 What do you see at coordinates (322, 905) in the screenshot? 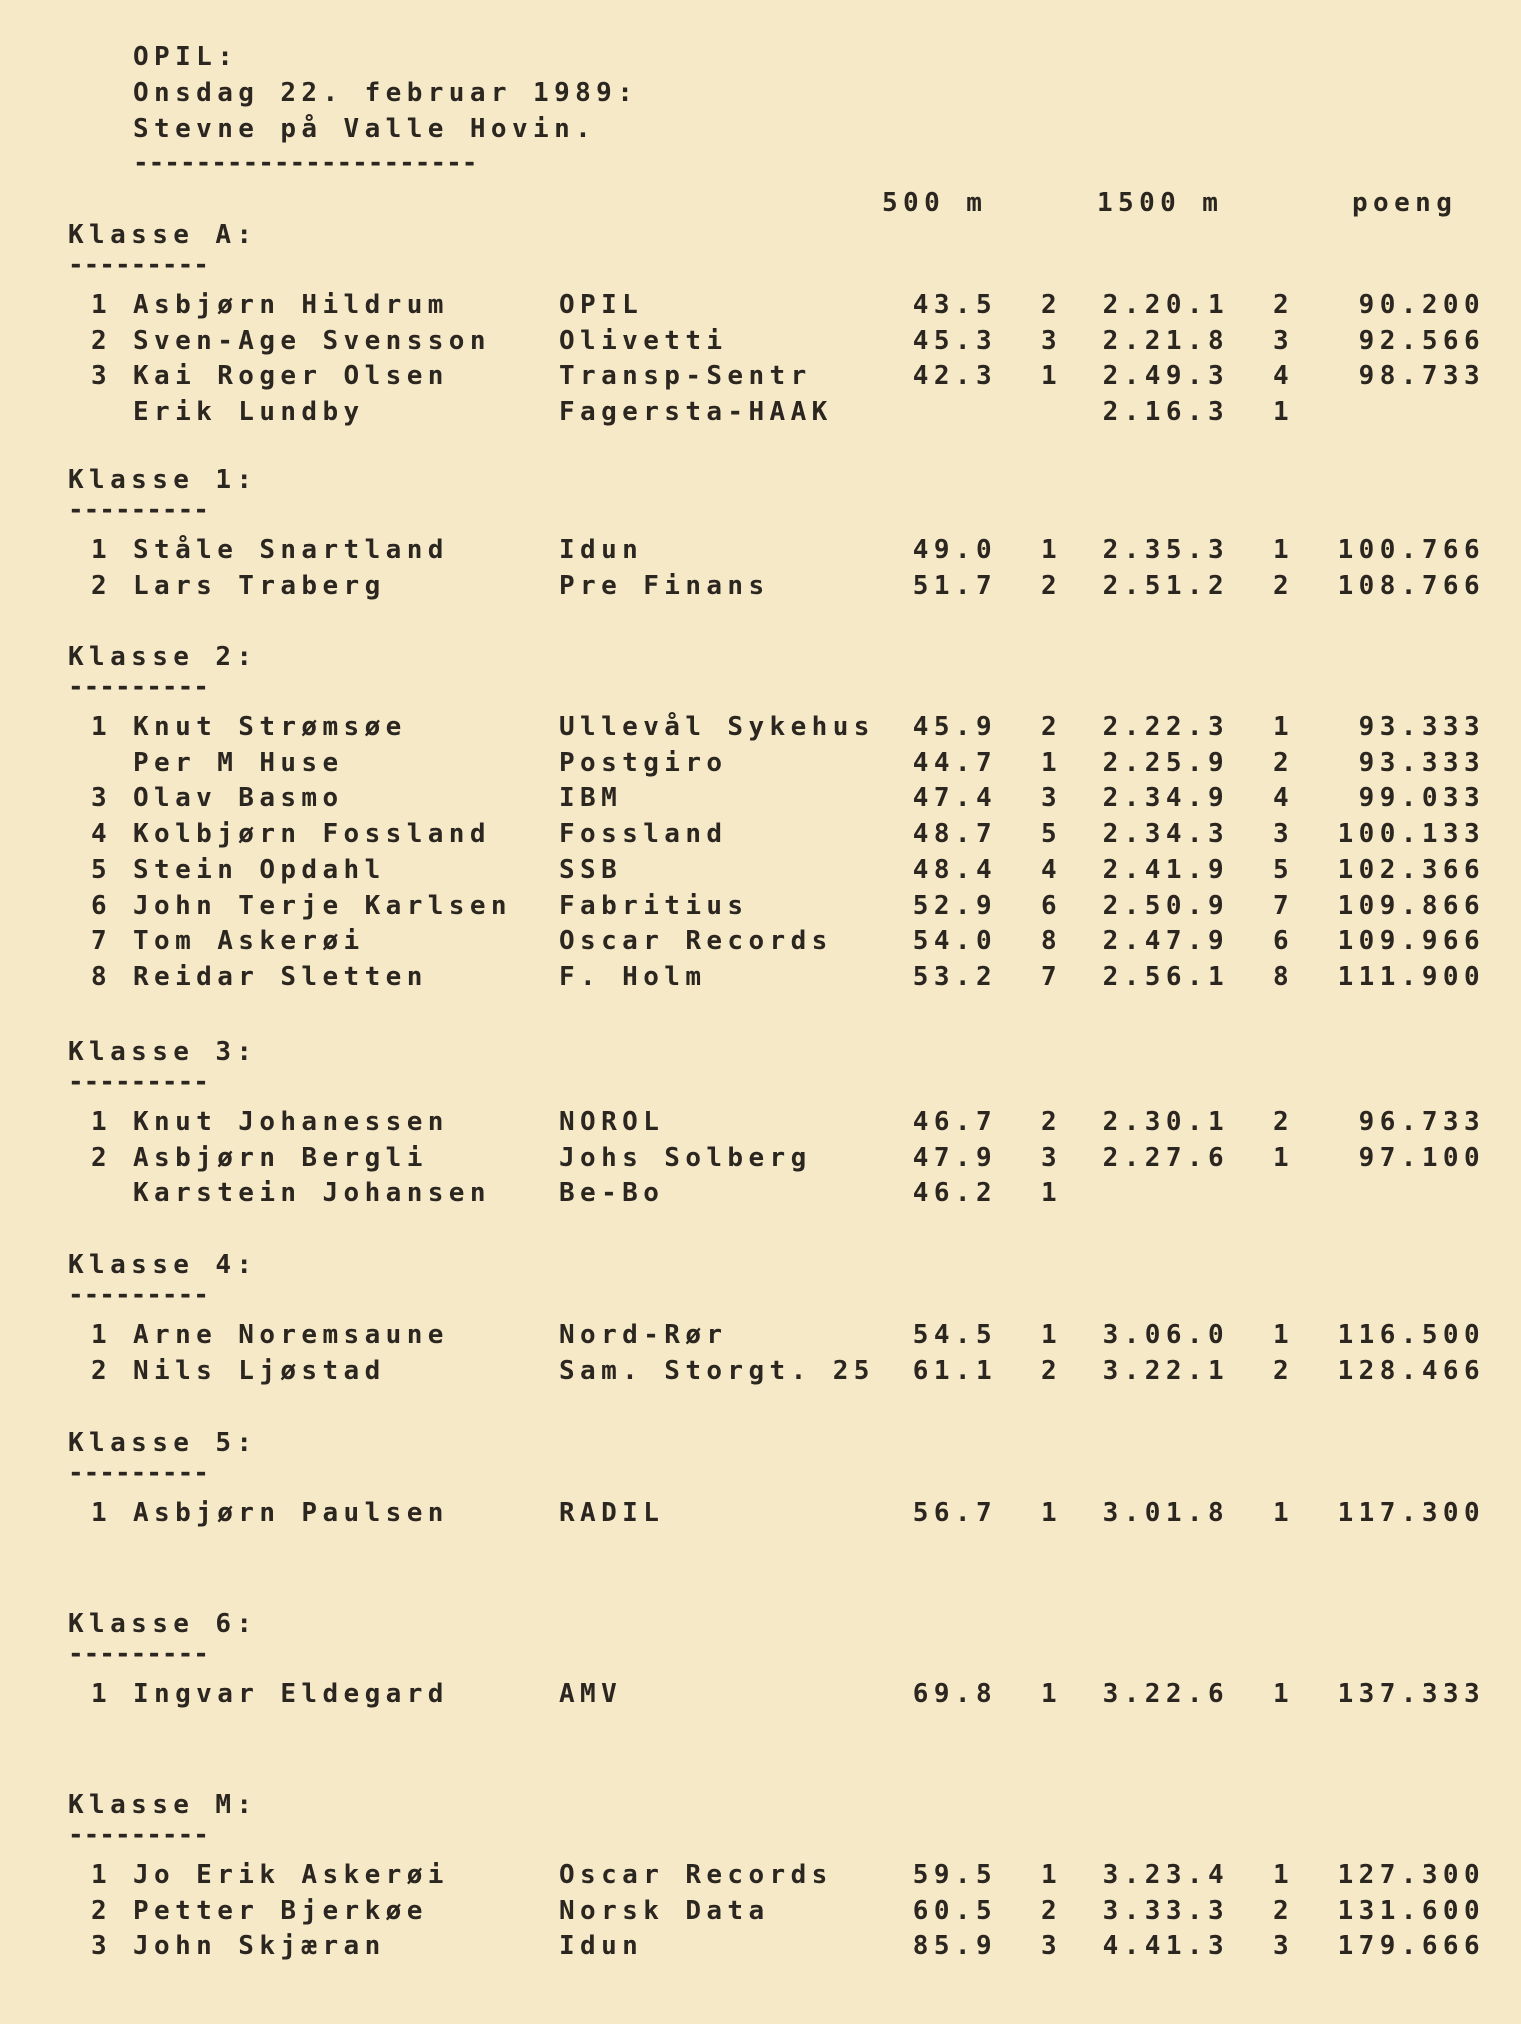
I see `athlete-name: John Terje Karlsen` at bounding box center [322, 905].